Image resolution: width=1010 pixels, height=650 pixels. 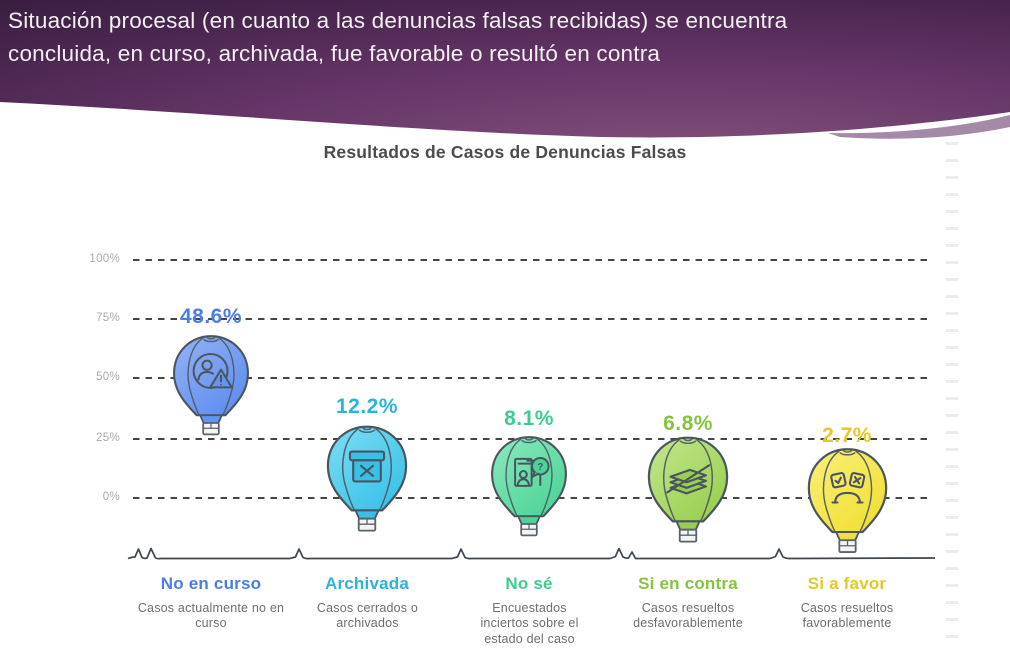 I want to click on category-label: No sé, so click(x=529, y=583).